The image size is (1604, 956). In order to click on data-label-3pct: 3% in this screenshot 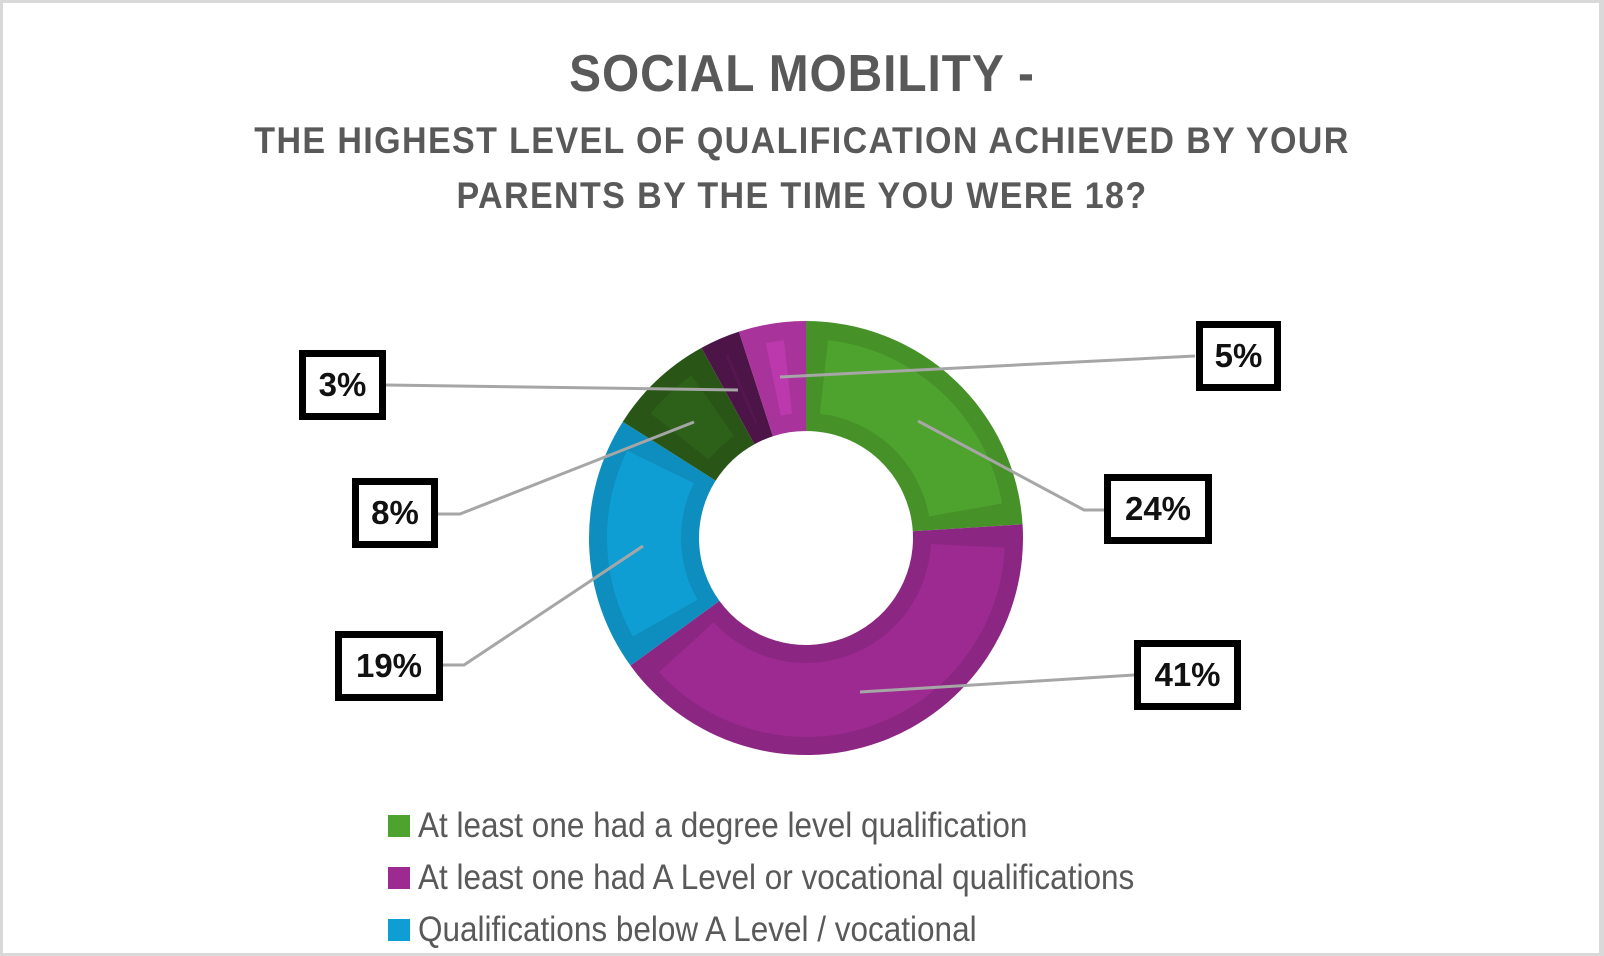, I will do `click(342, 385)`.